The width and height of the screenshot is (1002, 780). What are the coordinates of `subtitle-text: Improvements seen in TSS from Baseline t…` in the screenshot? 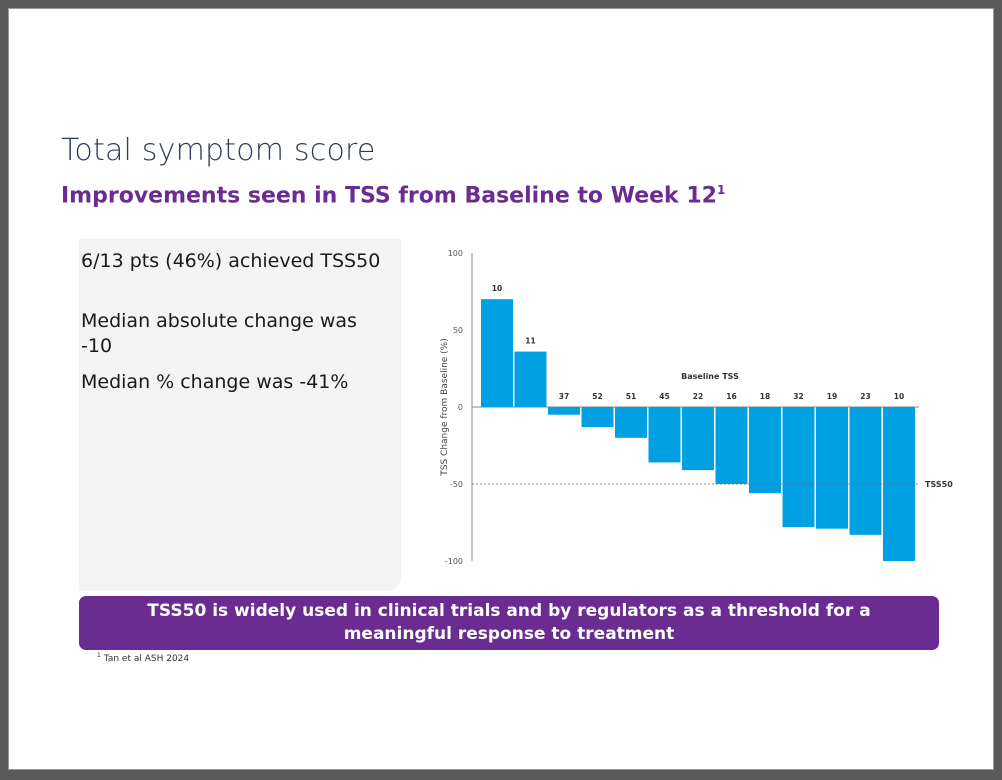 It's located at (389, 196).